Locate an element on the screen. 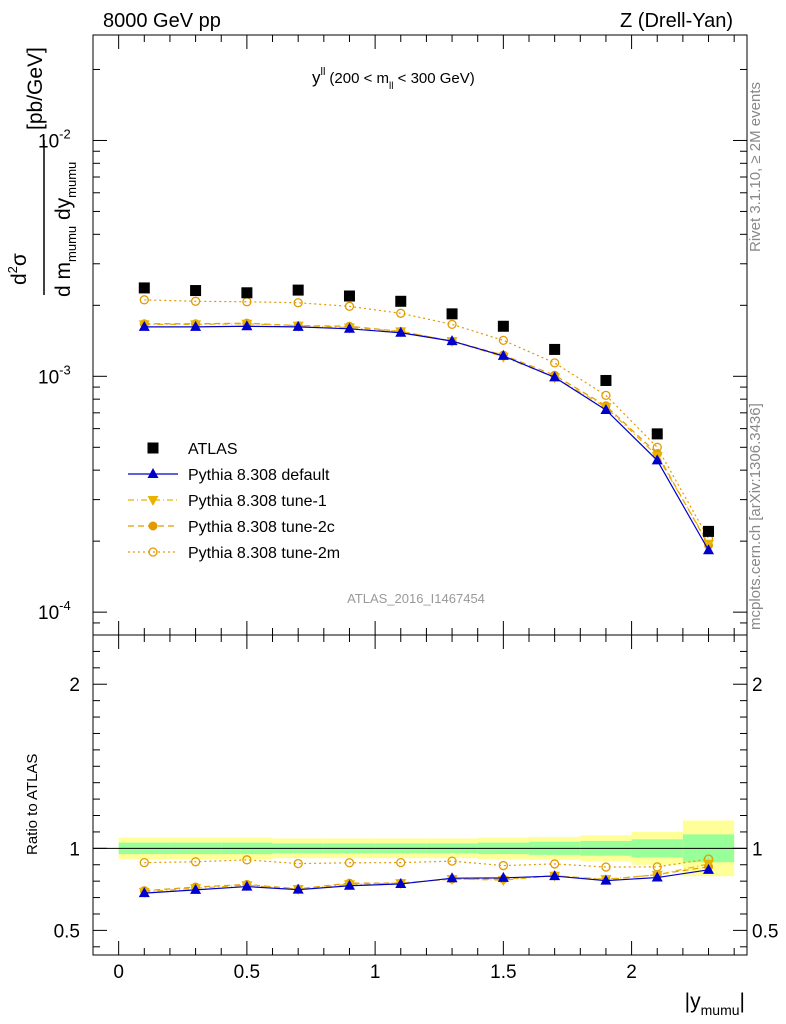 The width and height of the screenshot is (786, 1024). y-label-den2-sub: mumu is located at coordinates (71, 180).